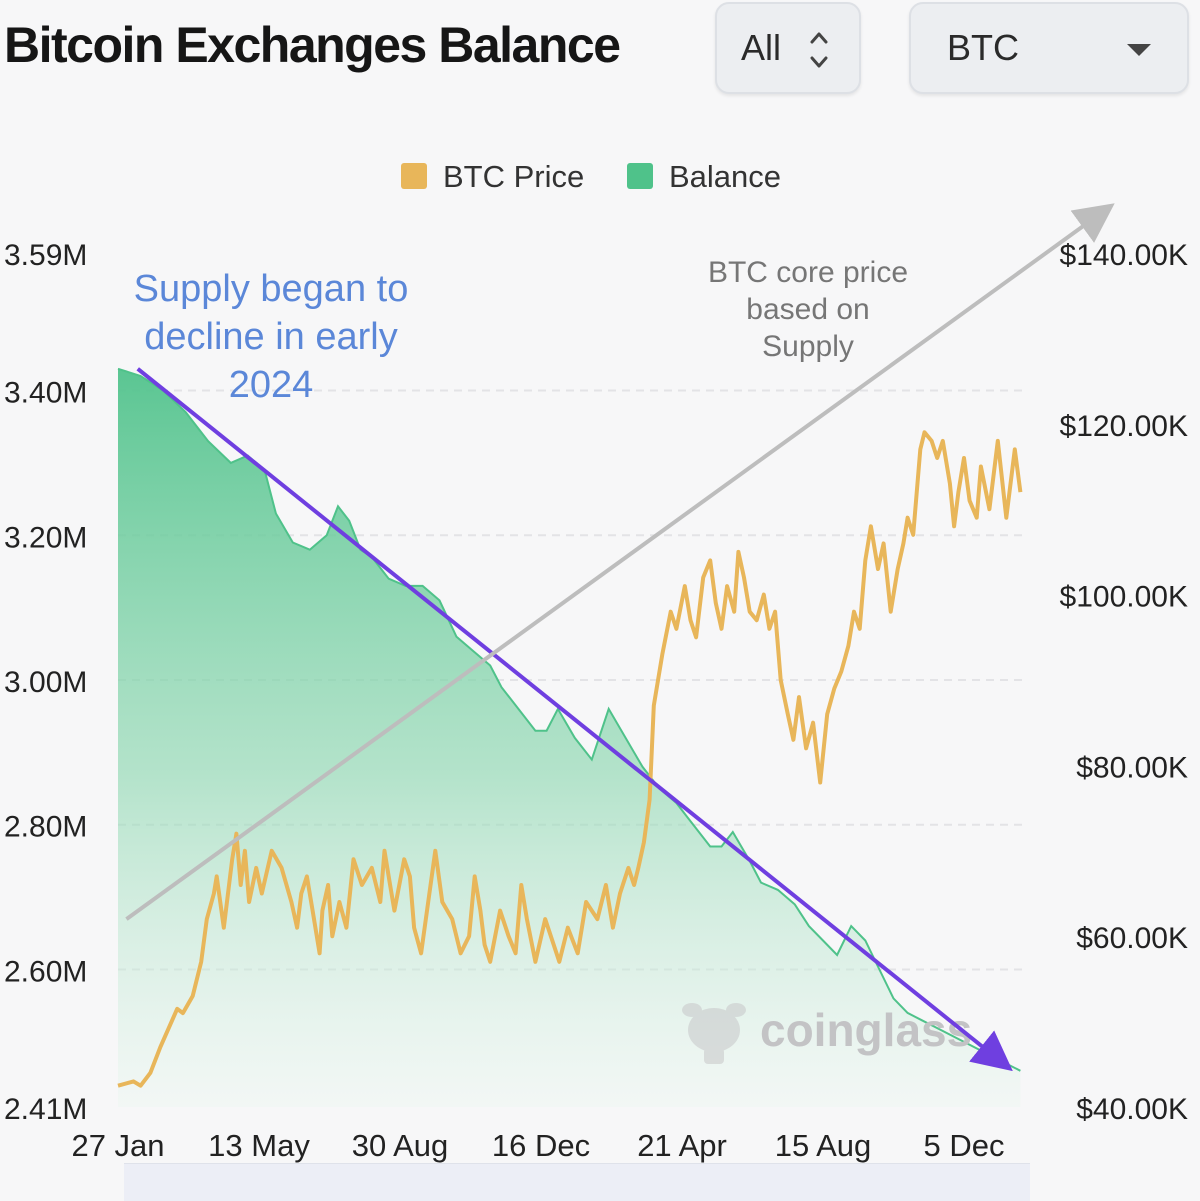  I want to click on y-right-tick-label: $80.00K, so click(1132, 767).